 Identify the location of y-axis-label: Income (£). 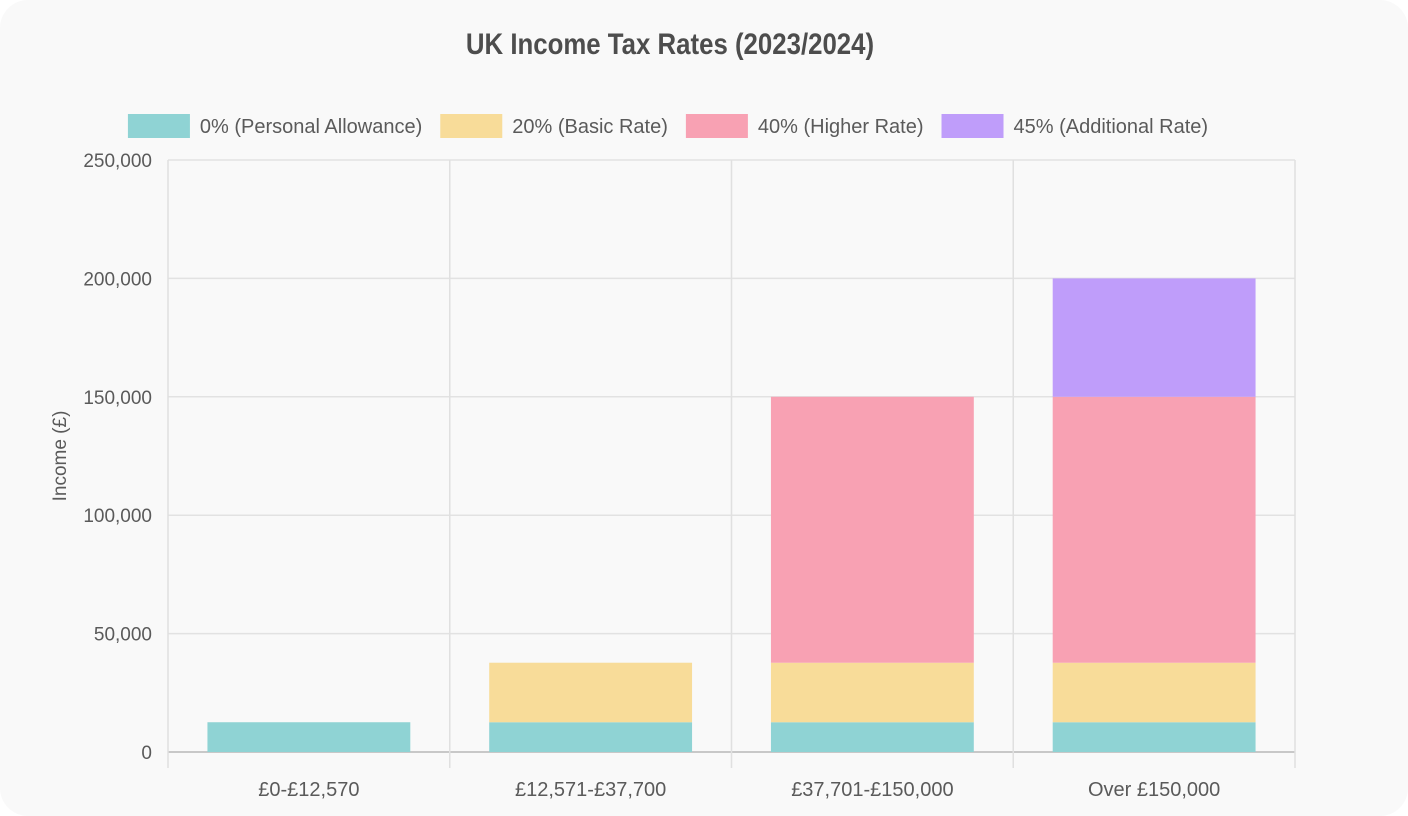
(60, 456).